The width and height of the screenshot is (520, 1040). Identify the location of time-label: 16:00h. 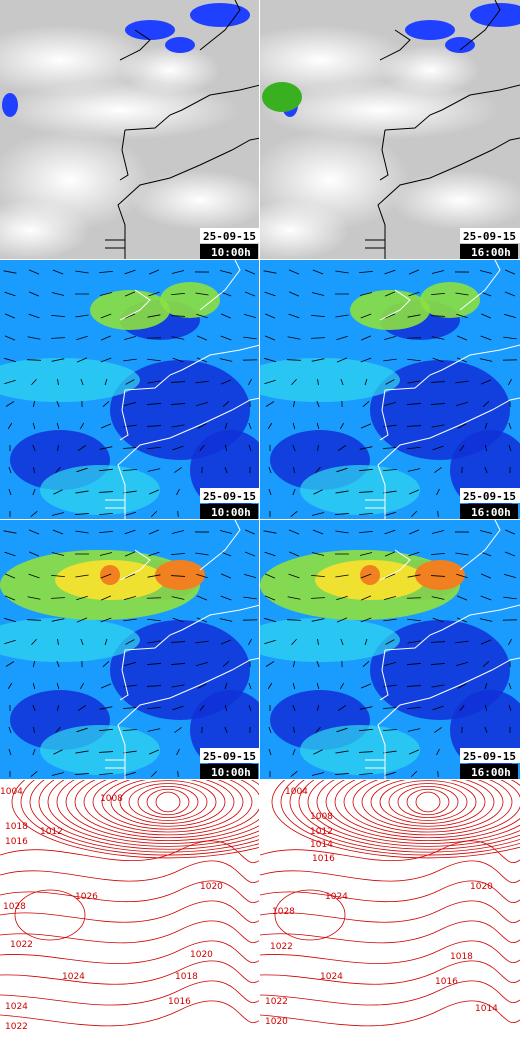
(491, 772).